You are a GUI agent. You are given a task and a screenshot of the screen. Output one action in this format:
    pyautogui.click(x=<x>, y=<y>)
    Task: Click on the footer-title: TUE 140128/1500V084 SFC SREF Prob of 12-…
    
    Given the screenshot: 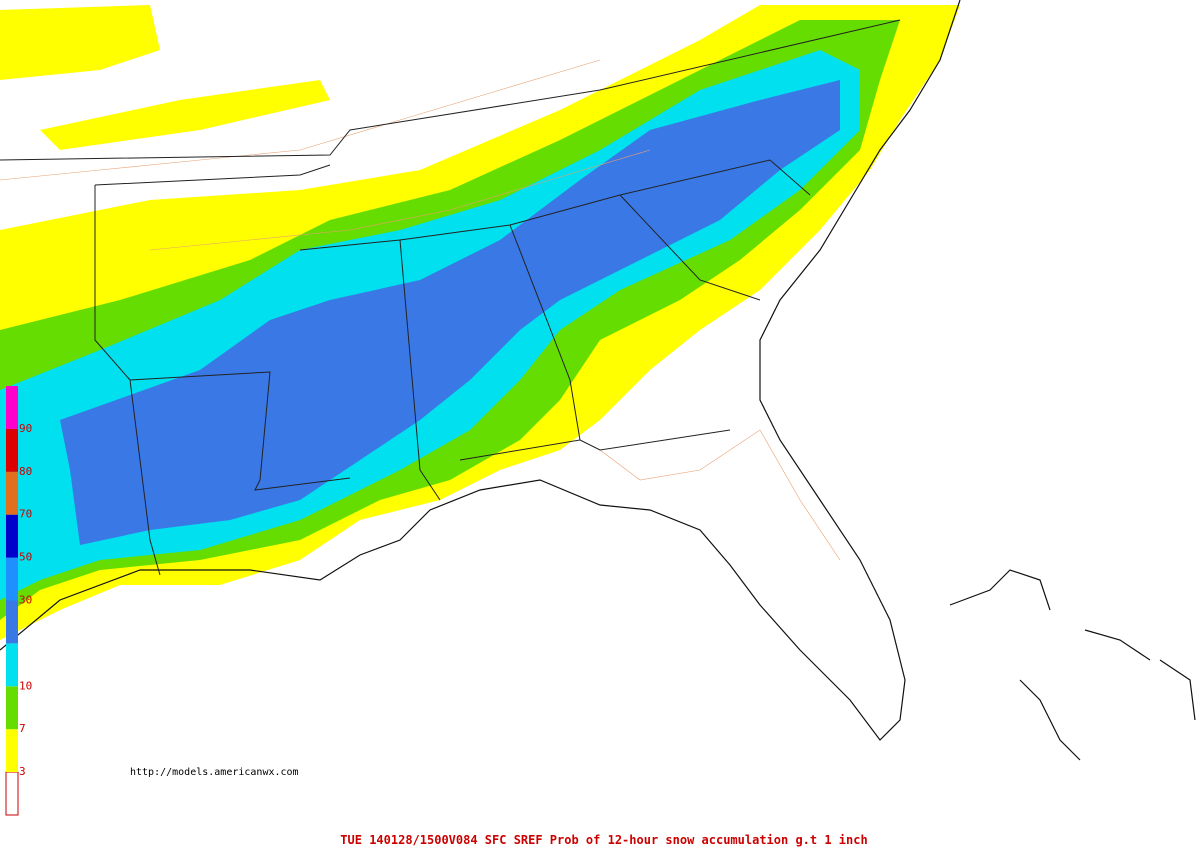 What is the action you would take?
    pyautogui.click(x=603, y=840)
    